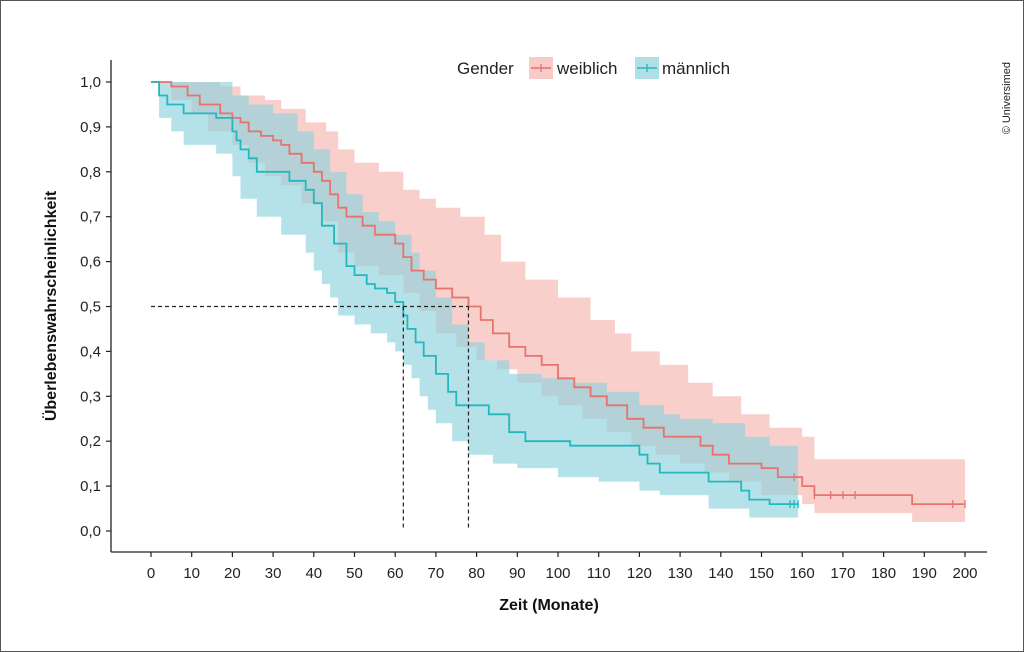 The height and width of the screenshot is (652, 1024). What do you see at coordinates (586, 68) in the screenshot?
I see `legend-label-weiblich: weiblich` at bounding box center [586, 68].